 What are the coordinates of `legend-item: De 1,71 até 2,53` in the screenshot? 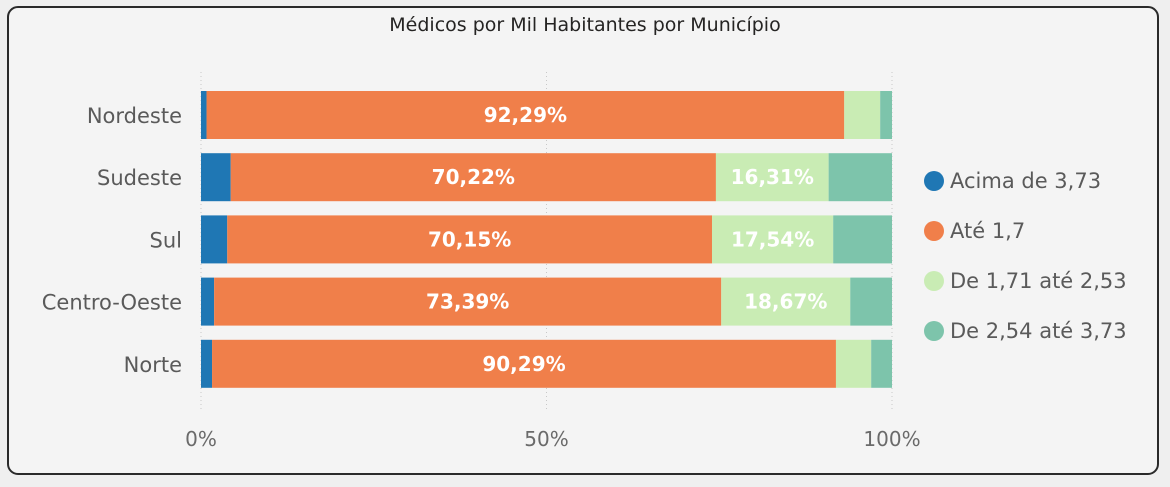 It's located at (1025, 280).